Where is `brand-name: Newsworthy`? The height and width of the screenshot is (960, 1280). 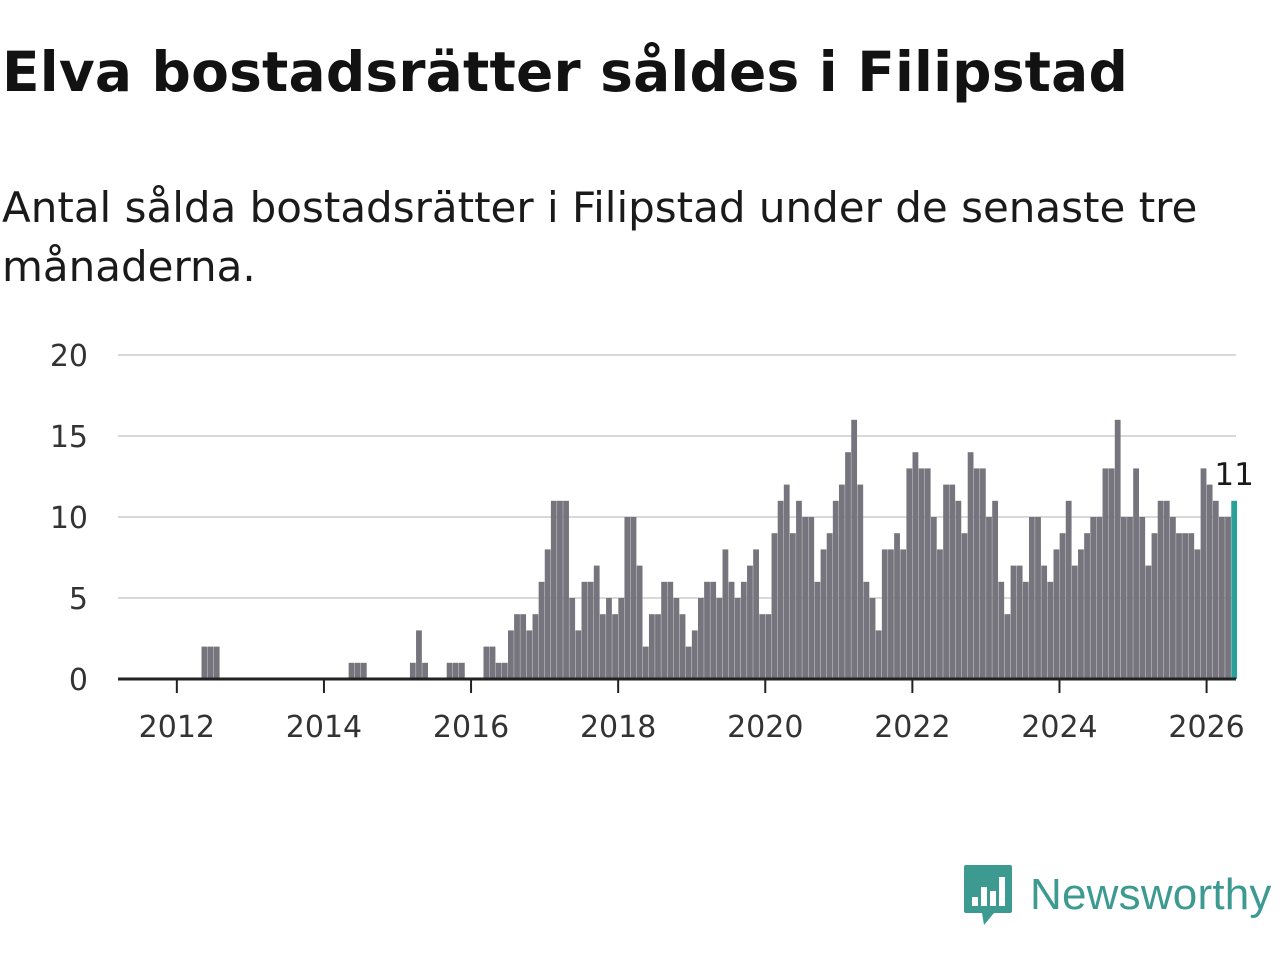
brand-name: Newsworthy is located at coordinates (1151, 894).